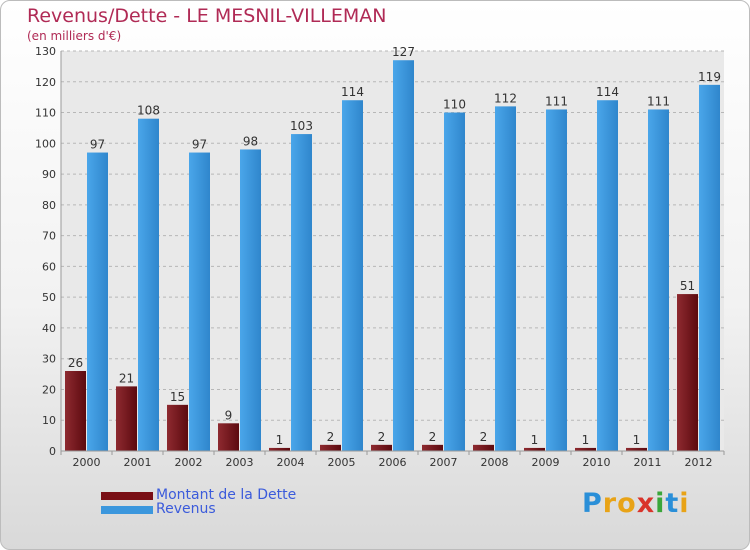 This screenshot has width=750, height=550. I want to click on data-label-revenus: 112, so click(505, 98).